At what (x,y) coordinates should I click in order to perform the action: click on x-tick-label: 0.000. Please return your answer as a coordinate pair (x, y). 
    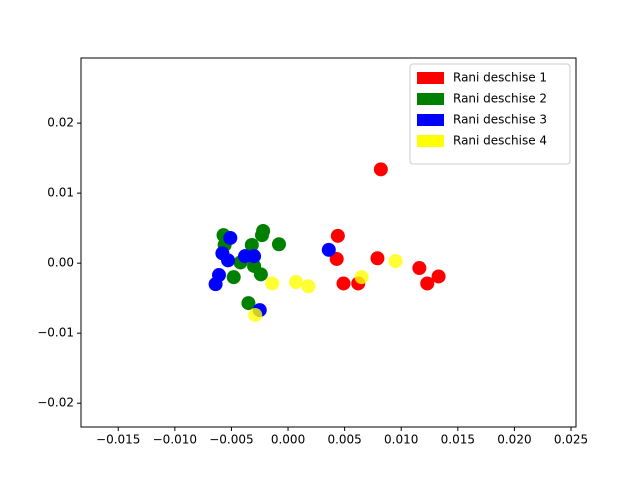
    Looking at the image, I should click on (288, 440).